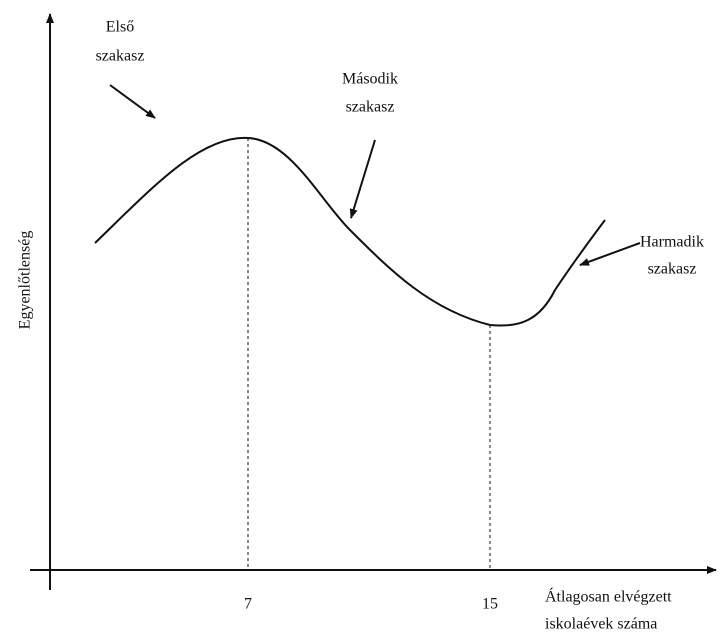  What do you see at coordinates (601, 624) in the screenshot?
I see `x-axis-label: iskolaévek száma` at bounding box center [601, 624].